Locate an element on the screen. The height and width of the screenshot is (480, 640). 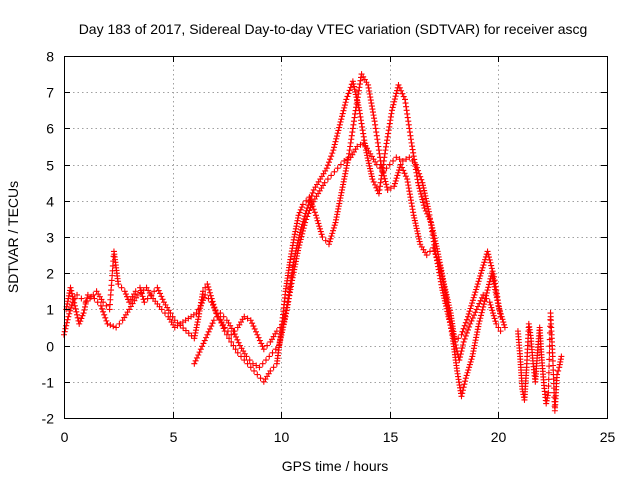
y-tick-label: 2 is located at coordinates (50, 274).